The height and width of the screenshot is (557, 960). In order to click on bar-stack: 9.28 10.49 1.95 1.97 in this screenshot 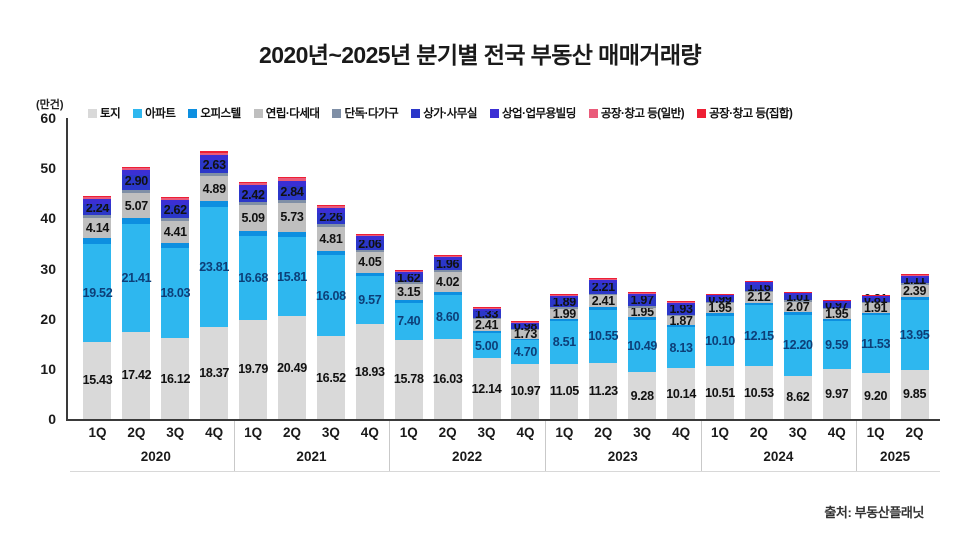, I will do `click(642, 355)`.